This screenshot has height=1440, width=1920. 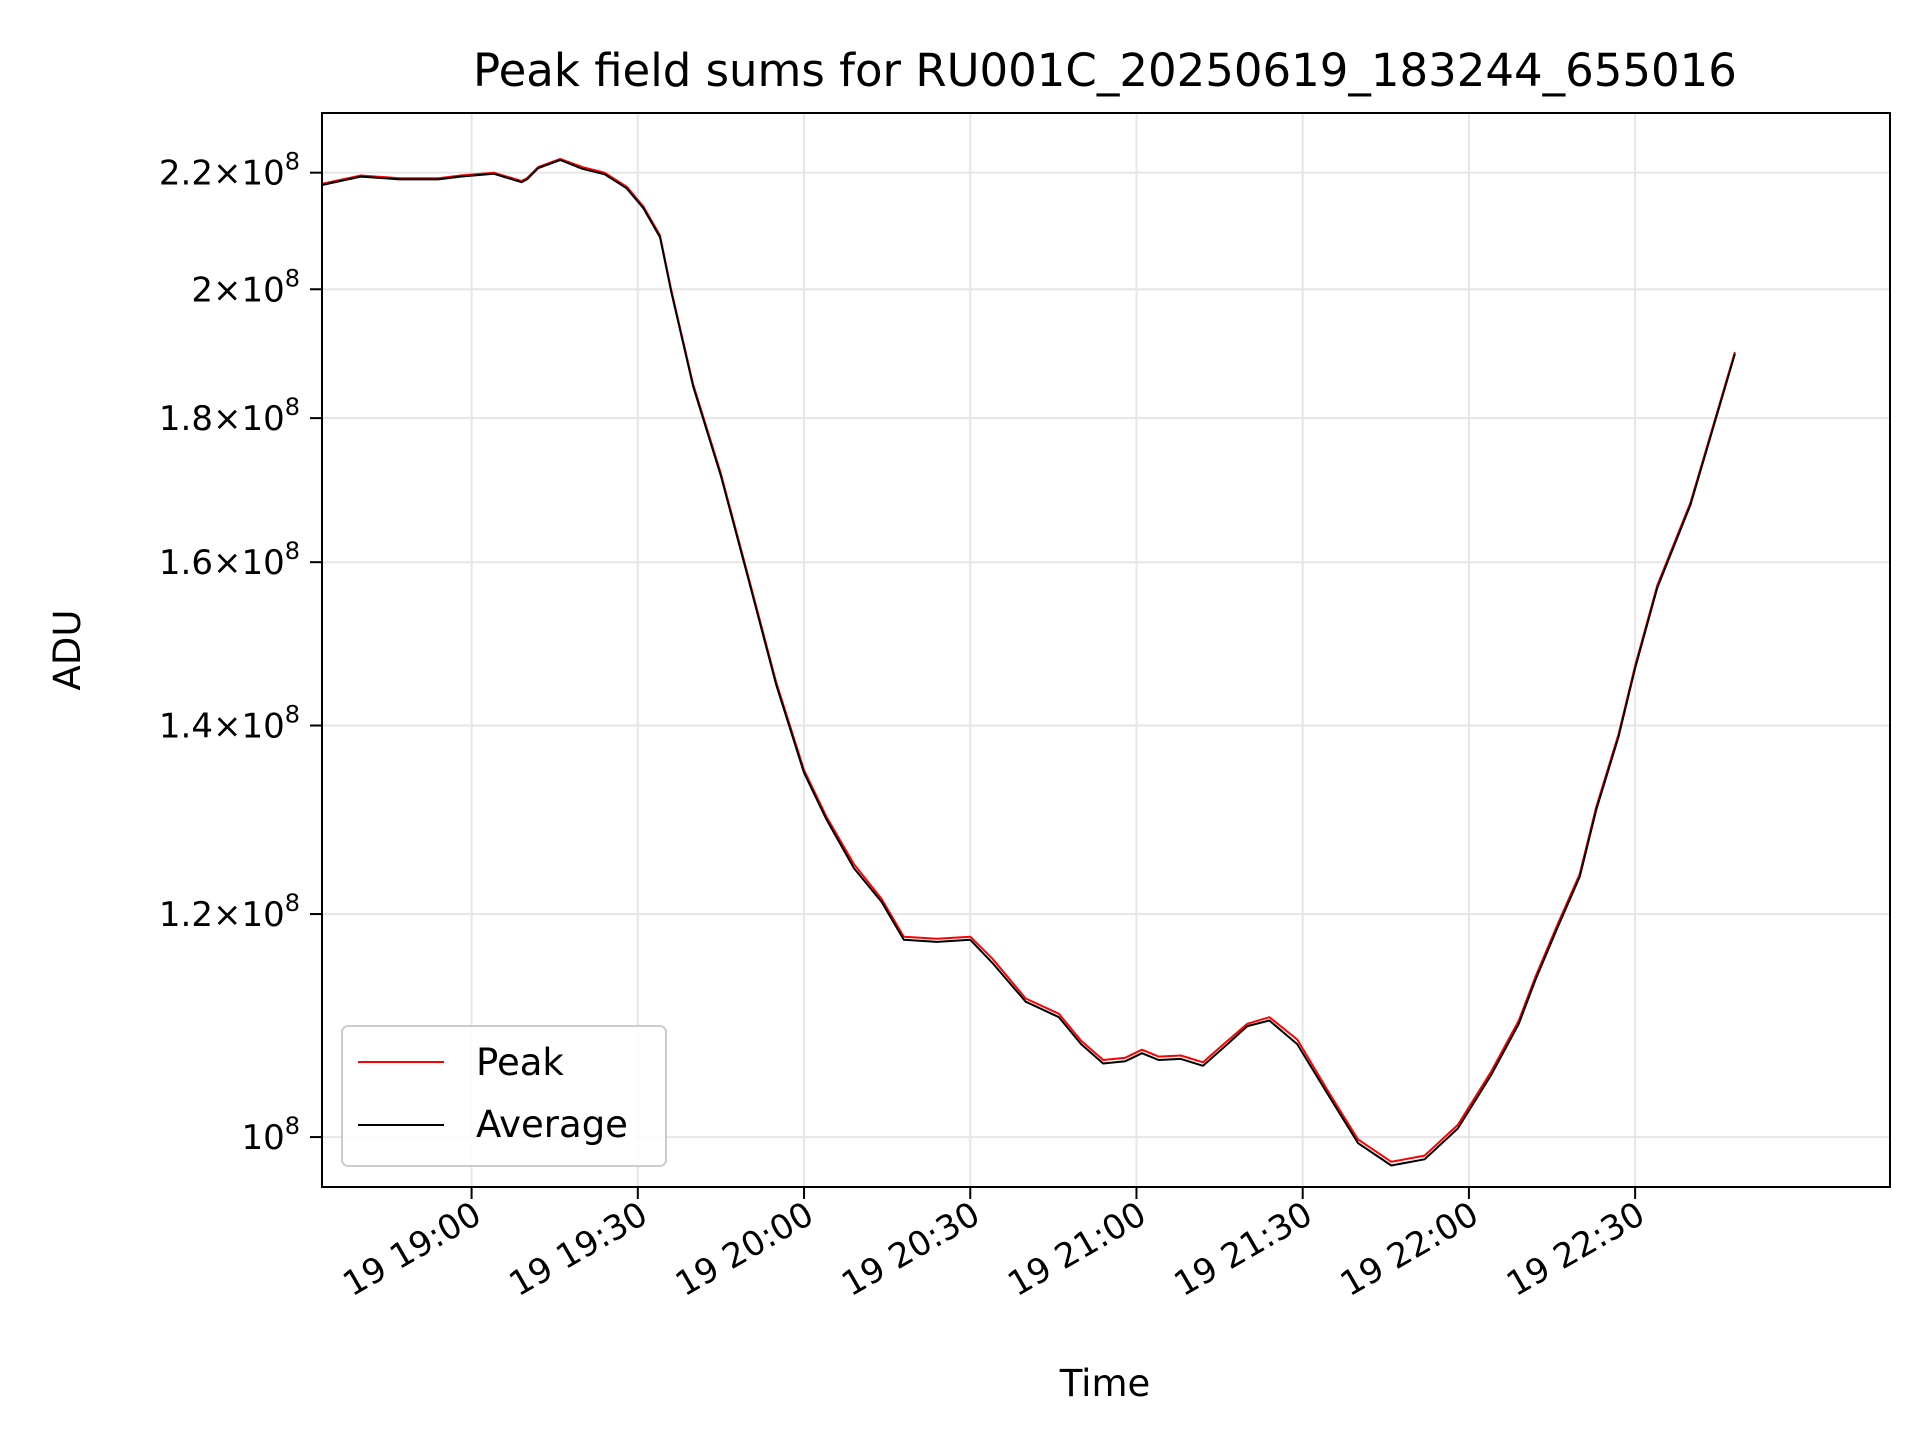 What do you see at coordinates (504, 1096) in the screenshot?
I see `legend: Peak Average` at bounding box center [504, 1096].